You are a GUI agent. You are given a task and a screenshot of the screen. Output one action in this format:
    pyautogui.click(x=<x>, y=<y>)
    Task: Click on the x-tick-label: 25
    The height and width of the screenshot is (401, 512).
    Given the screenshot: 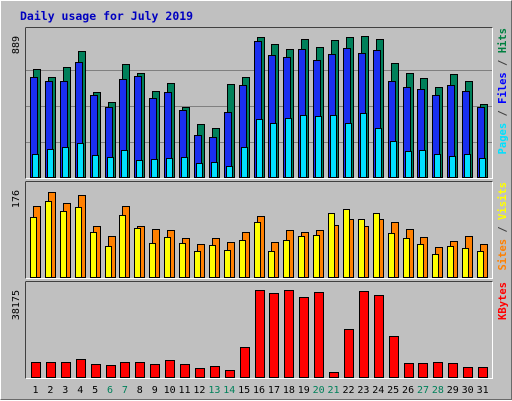 What is the action you would take?
    pyautogui.click(x=393, y=390)
    